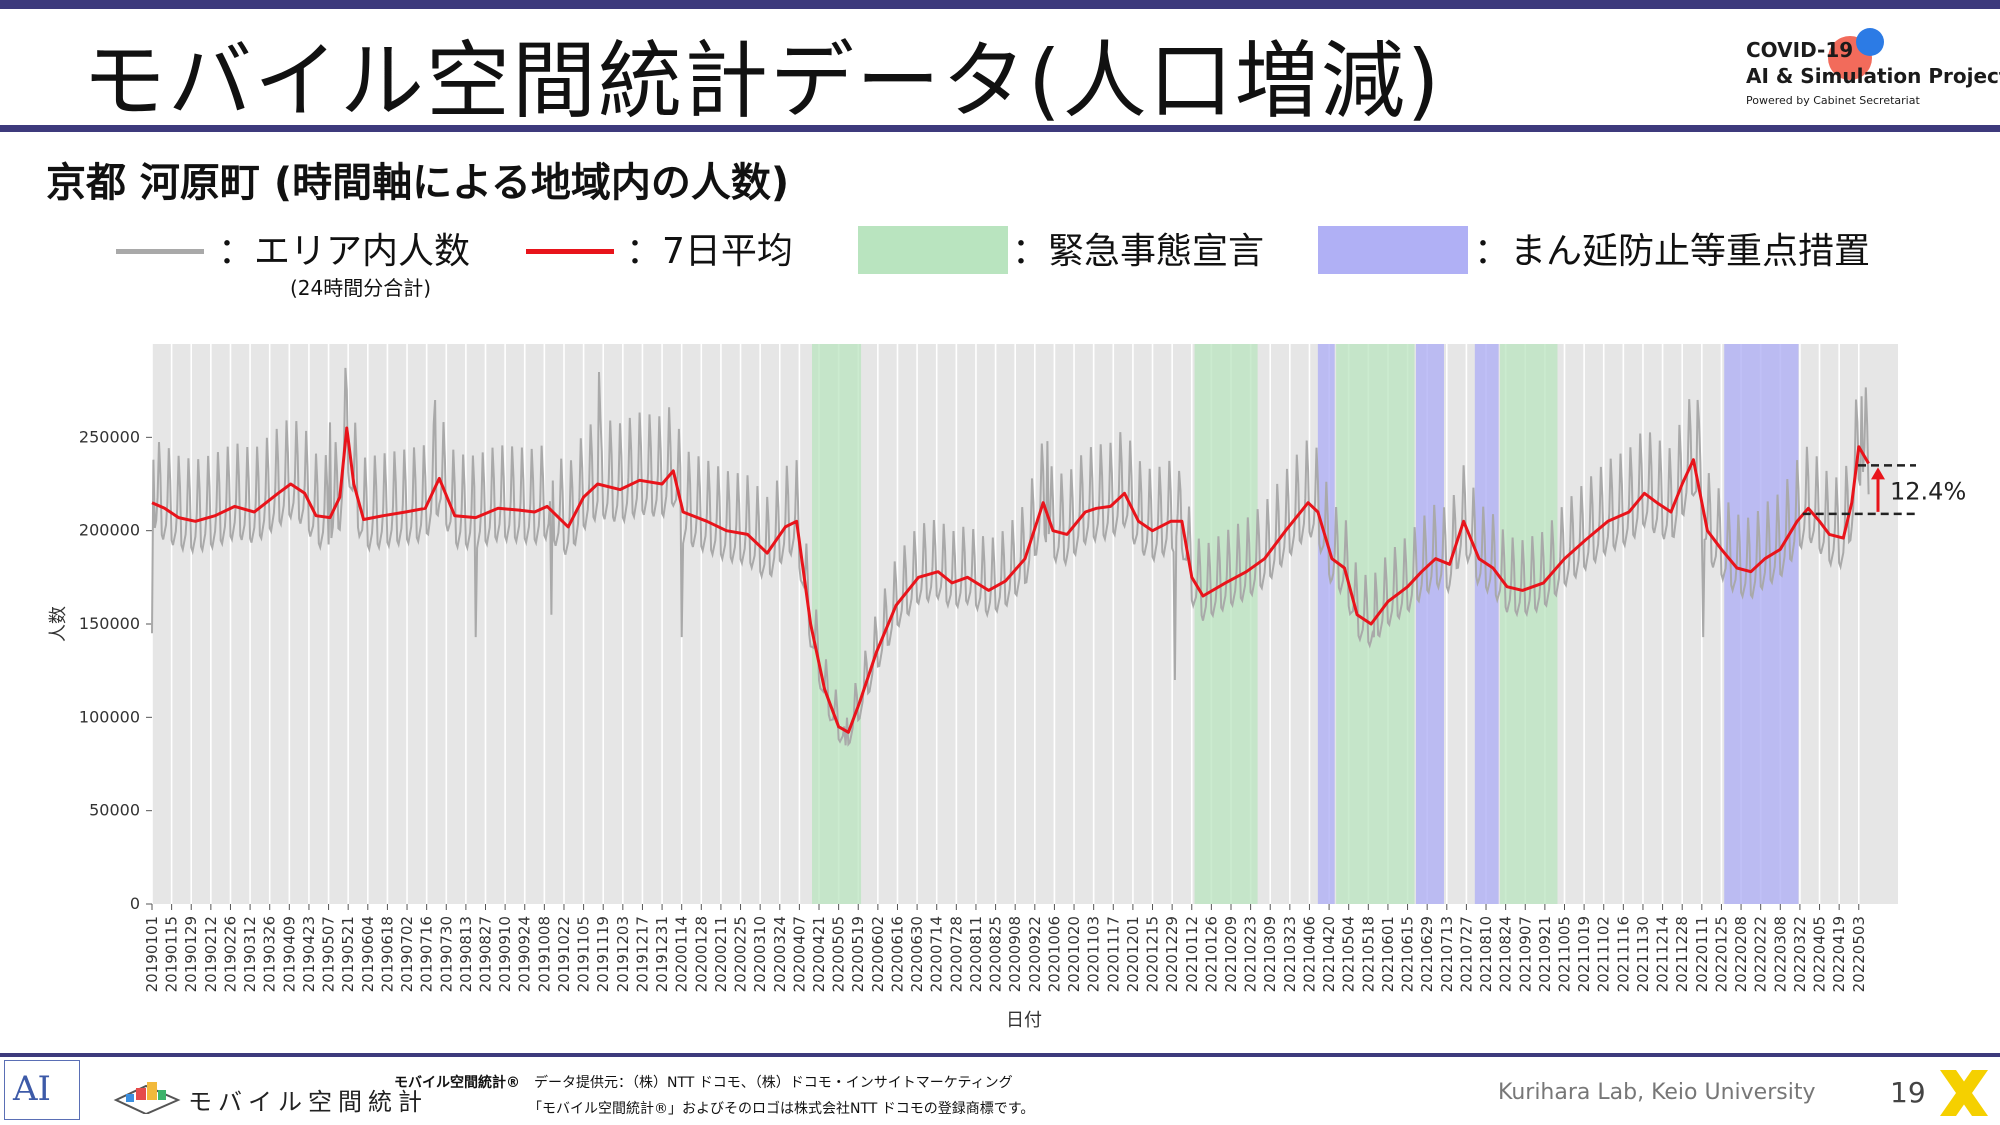 The height and width of the screenshot is (1125, 2000). I want to click on x-tick-label: 20220405, so click(1820, 954).